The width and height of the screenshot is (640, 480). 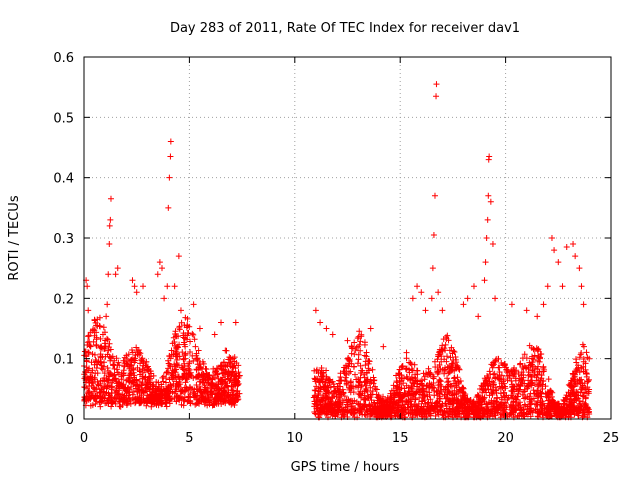 I want to click on y-tick-label: 0.3, so click(x=63, y=239).